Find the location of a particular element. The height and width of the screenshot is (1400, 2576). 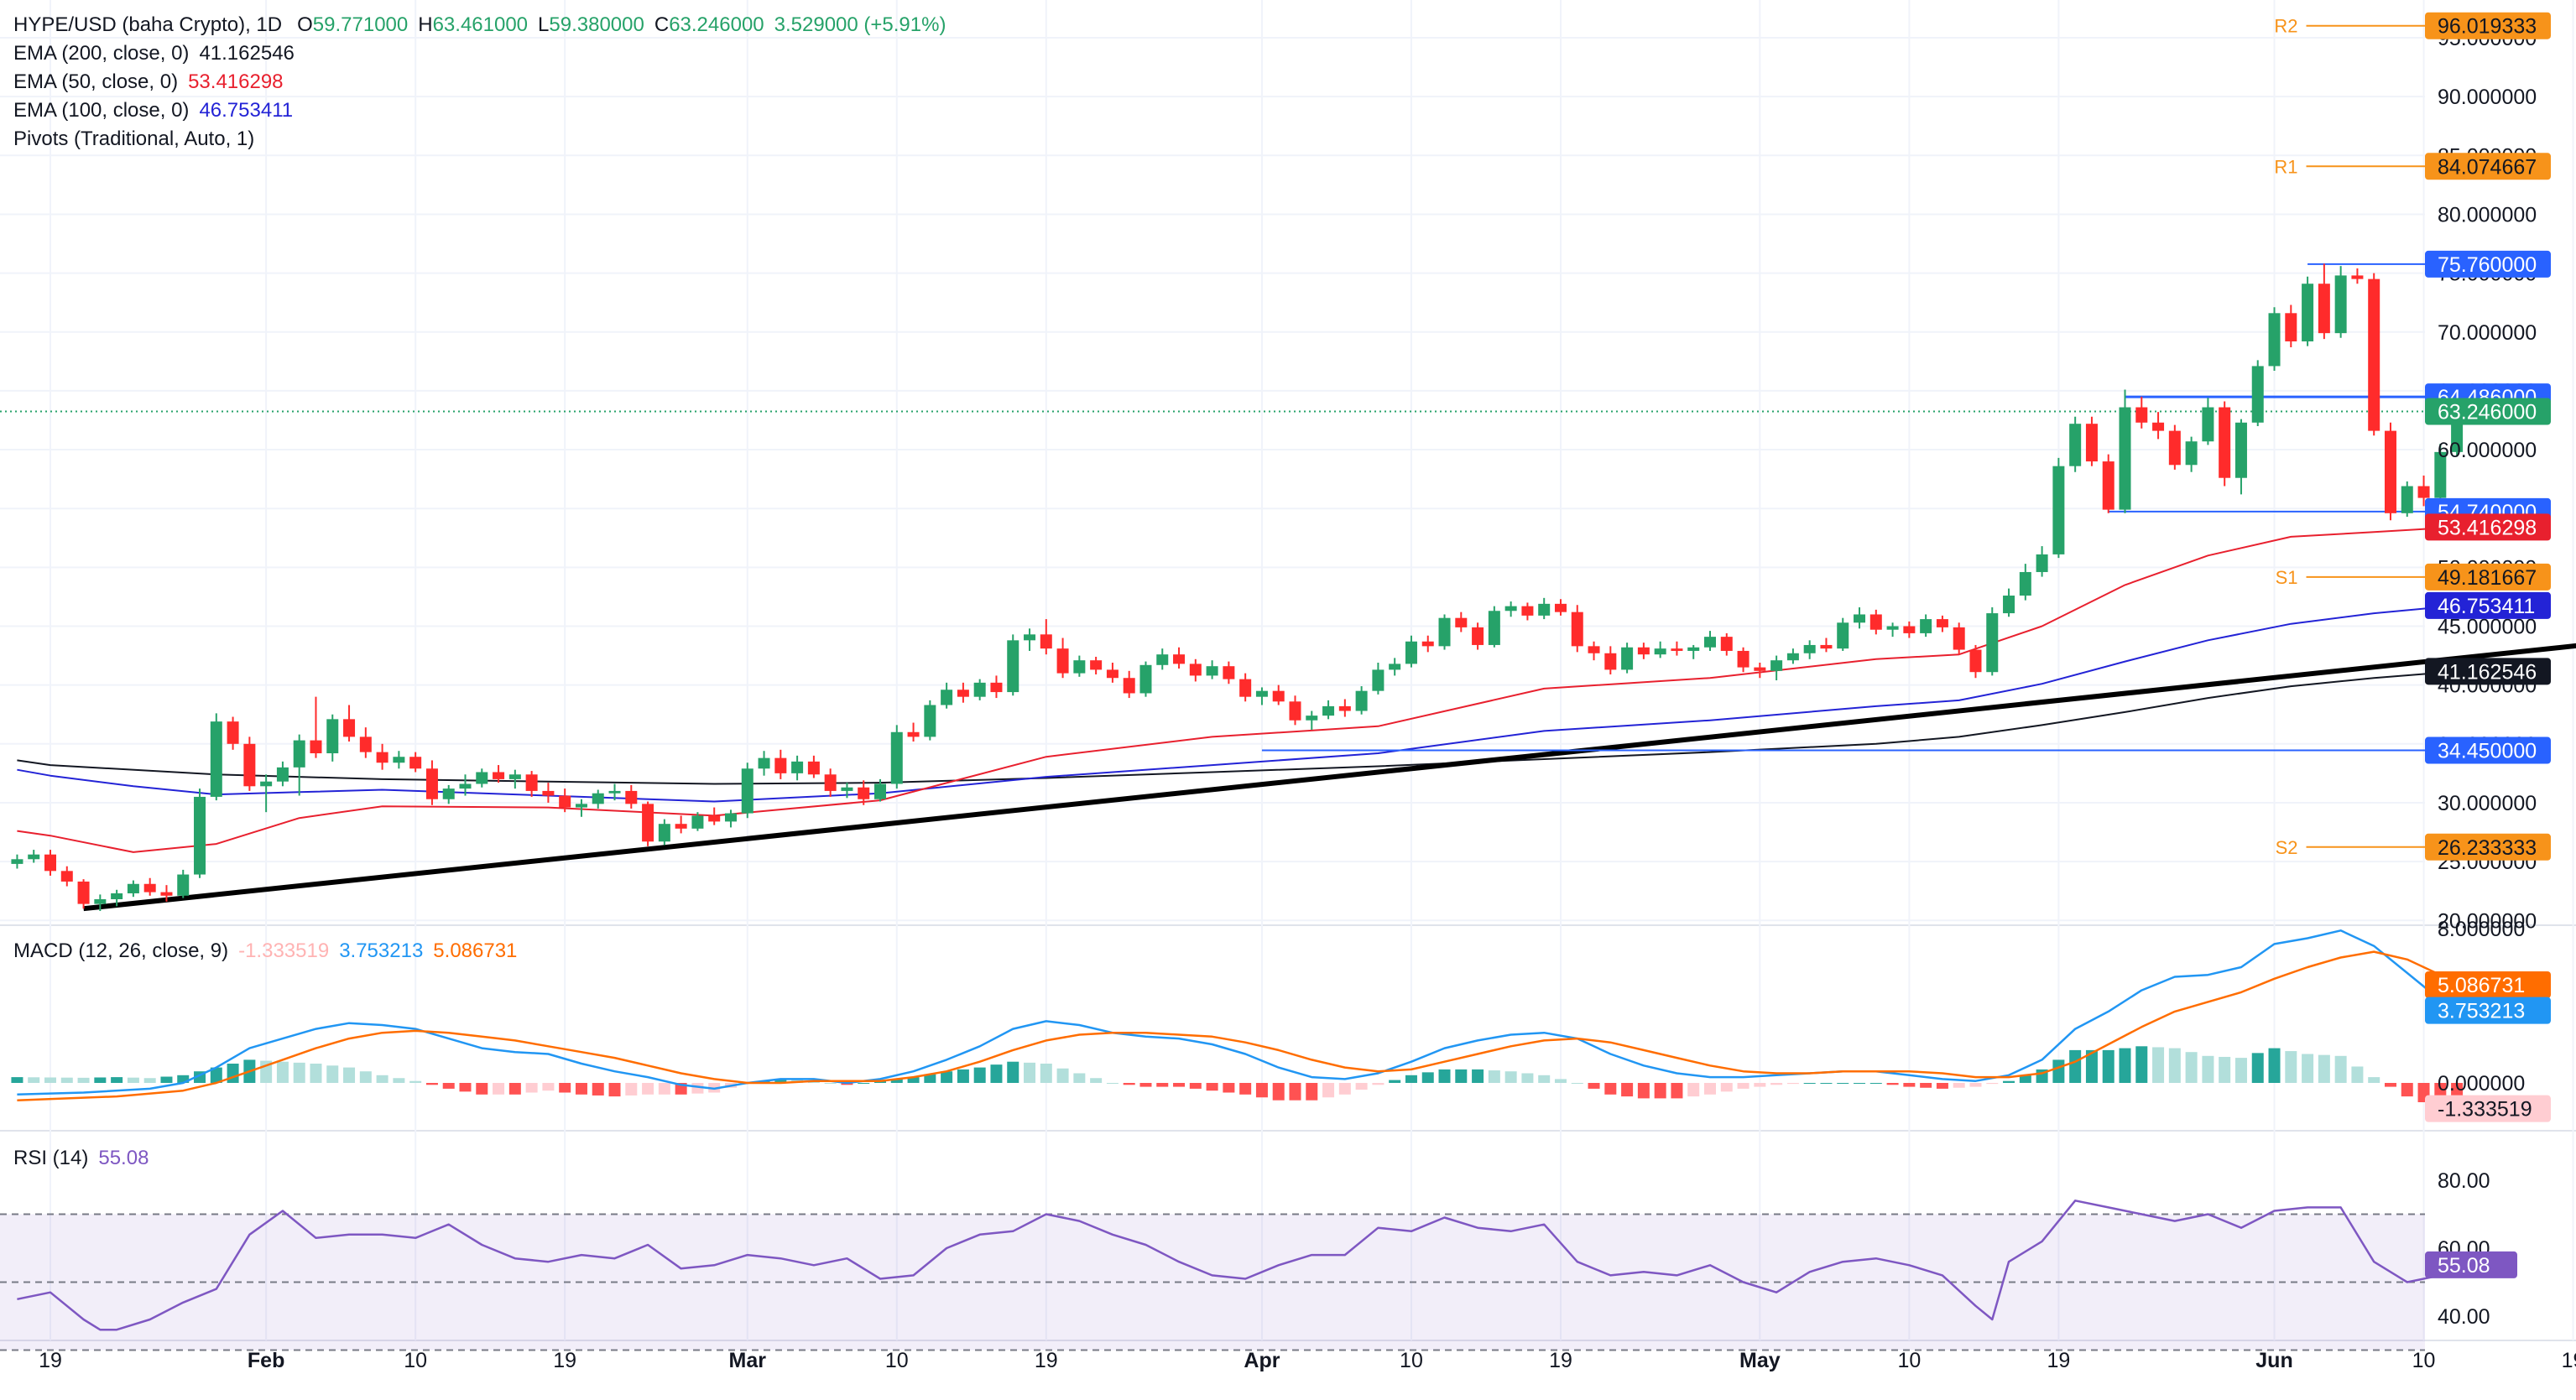

macd-value-tag is located at coordinates (2488, 985).